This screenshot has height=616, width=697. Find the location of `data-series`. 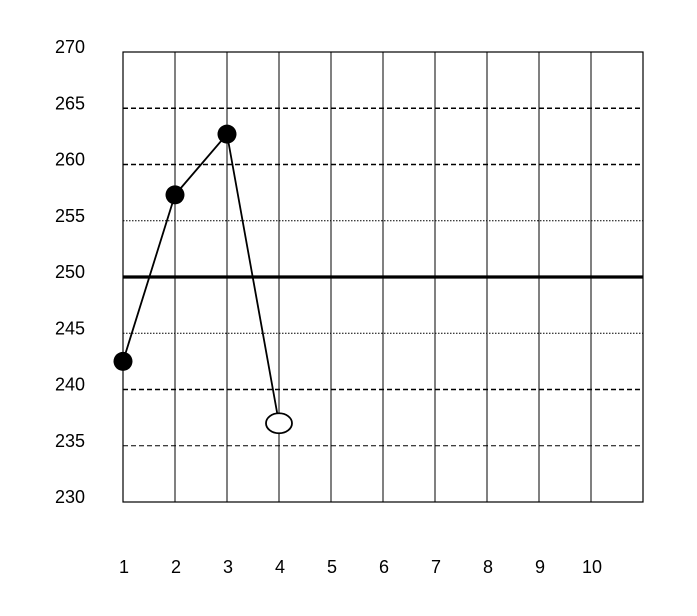

data-series is located at coordinates (203, 279).